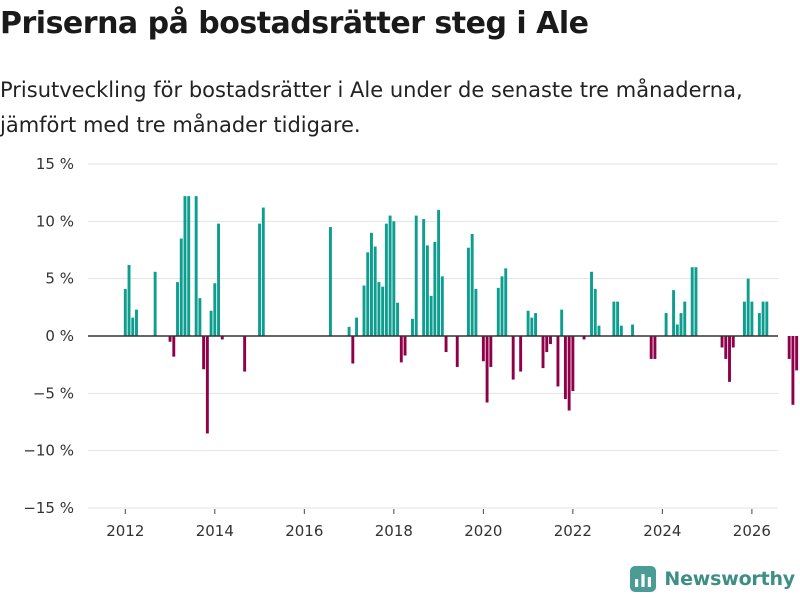 This screenshot has height=600, width=800. What do you see at coordinates (125, 531) in the screenshot?
I see `x-tick-label: 2012` at bounding box center [125, 531].